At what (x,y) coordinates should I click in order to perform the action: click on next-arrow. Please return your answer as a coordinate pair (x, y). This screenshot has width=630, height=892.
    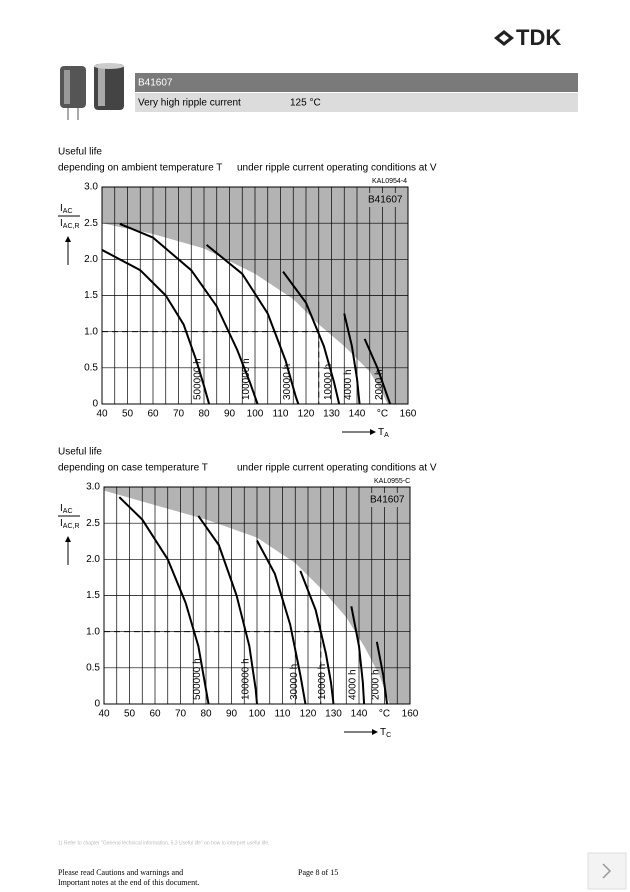
    Looking at the image, I should click on (607, 871).